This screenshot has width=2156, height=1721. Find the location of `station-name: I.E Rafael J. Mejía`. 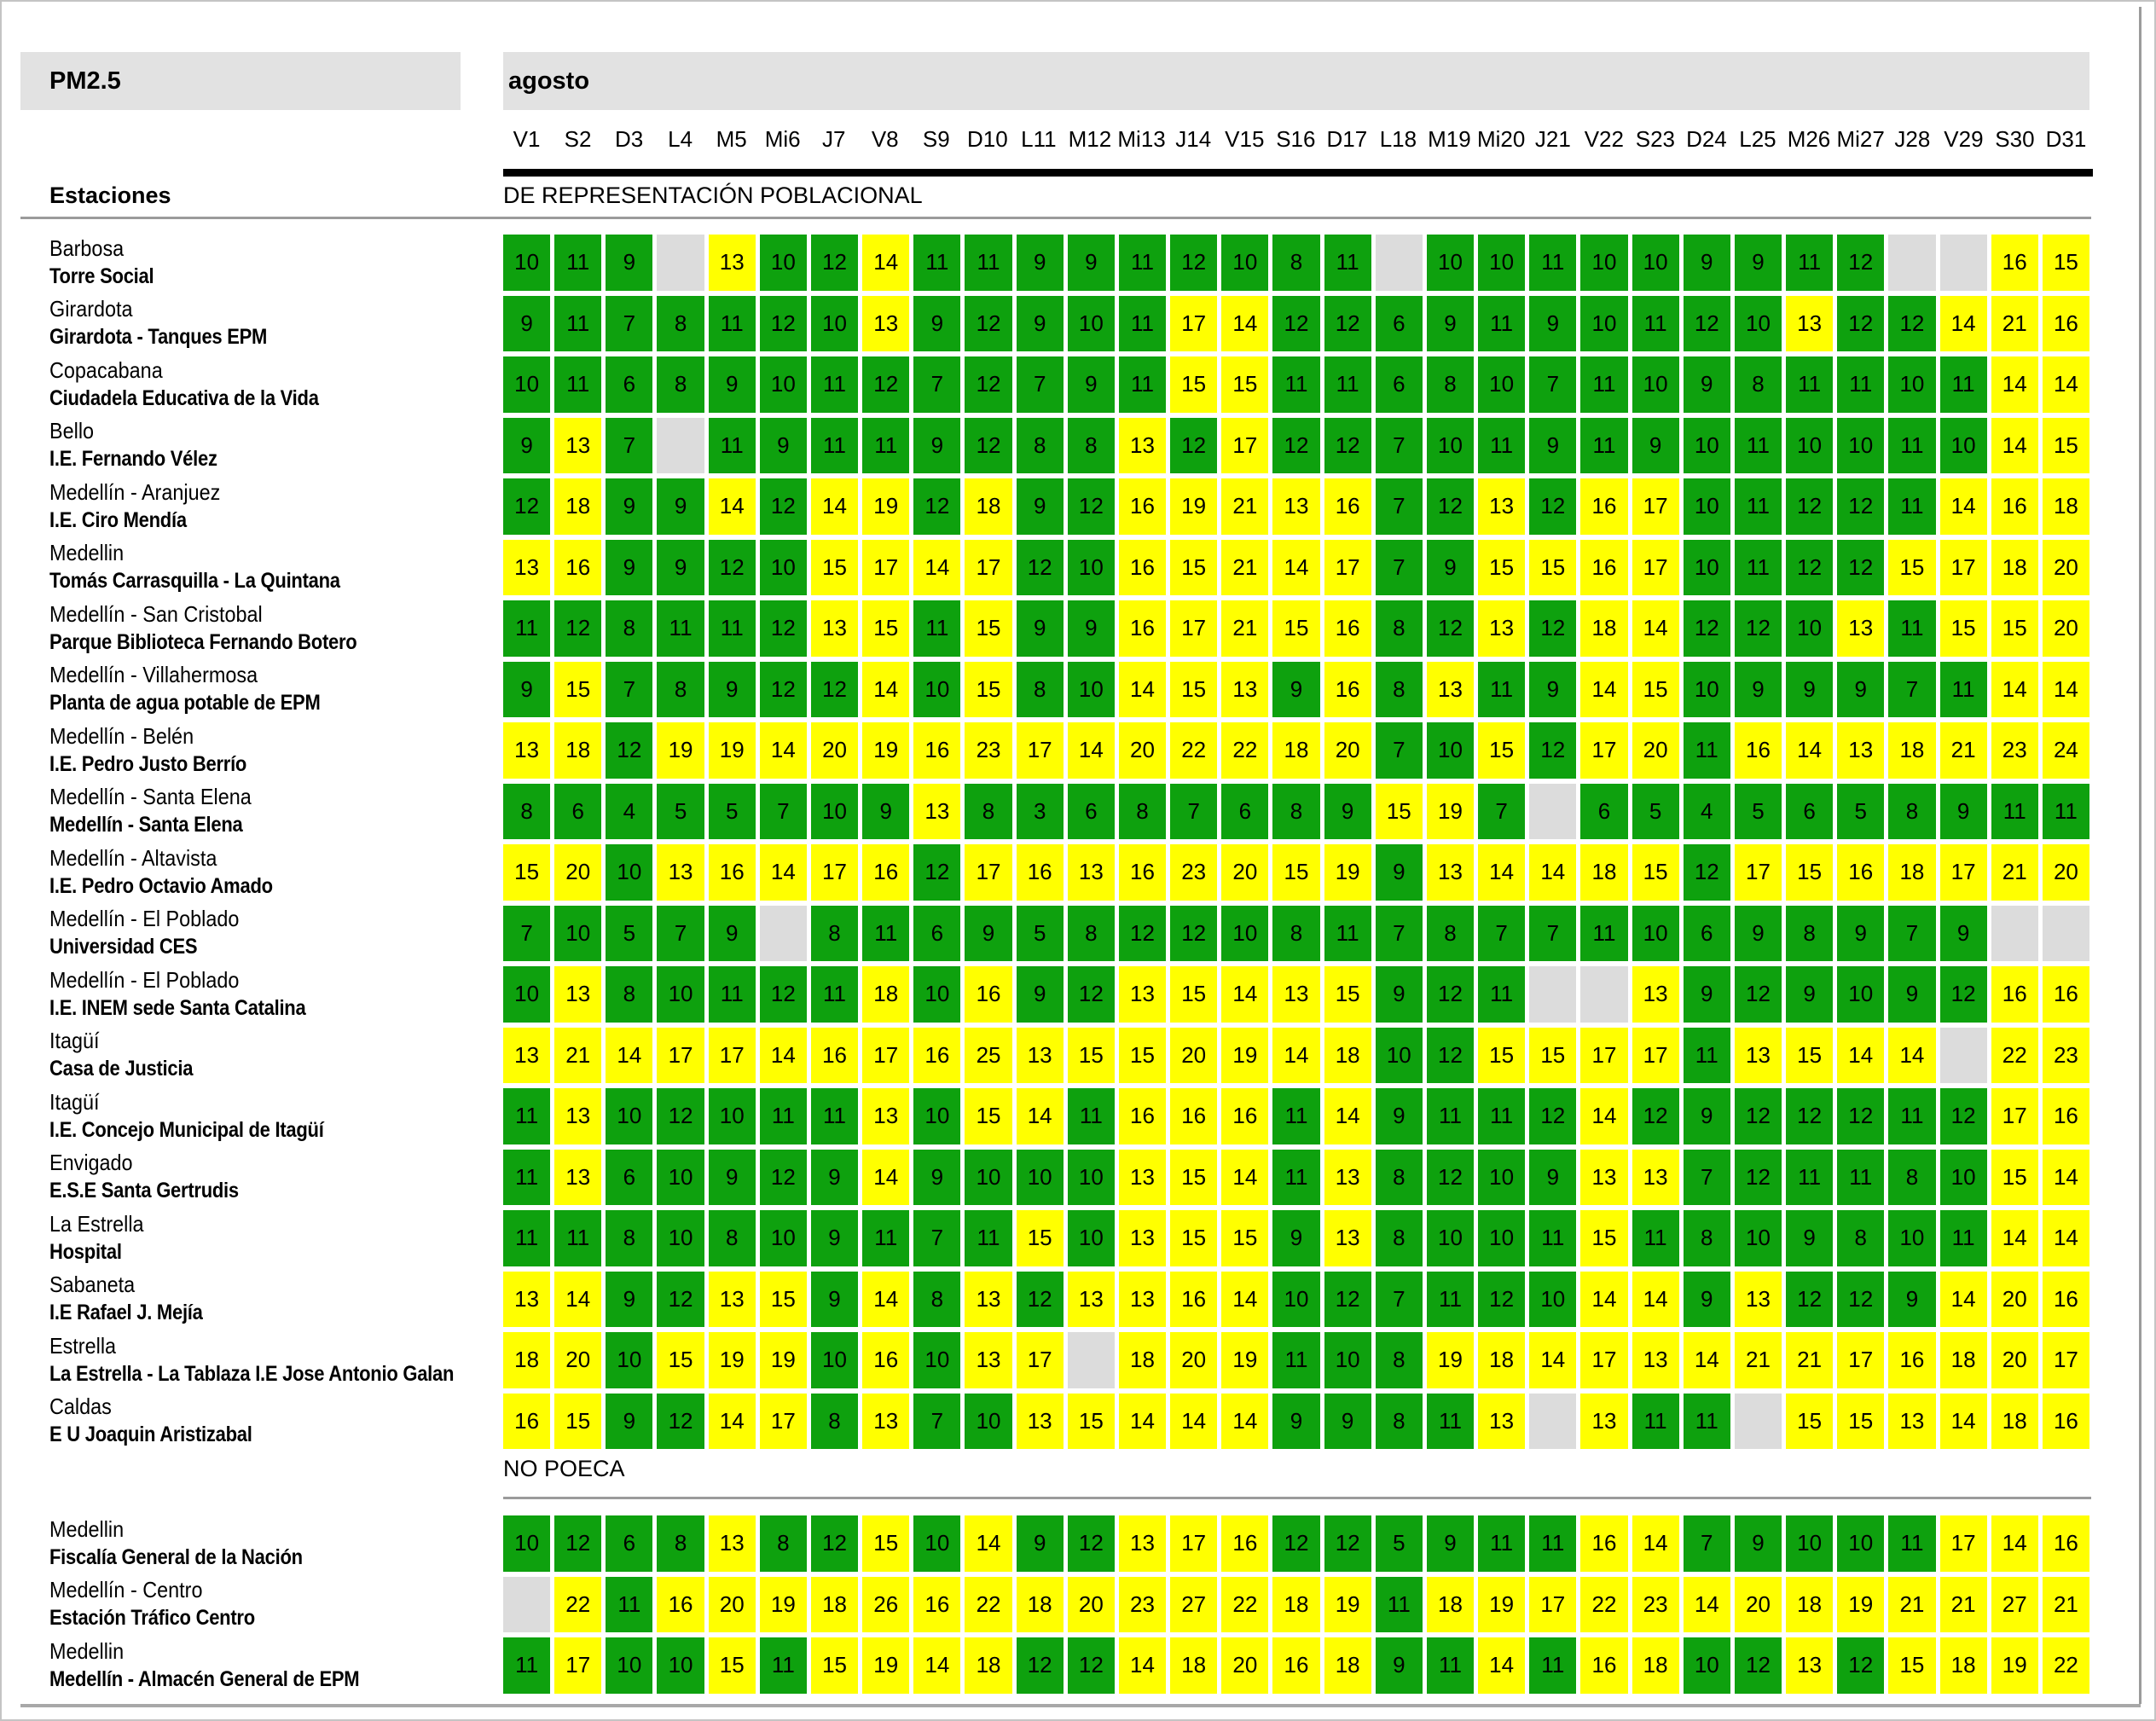

station-name: I.E Rafael J. Mejía is located at coordinates (126, 1313).